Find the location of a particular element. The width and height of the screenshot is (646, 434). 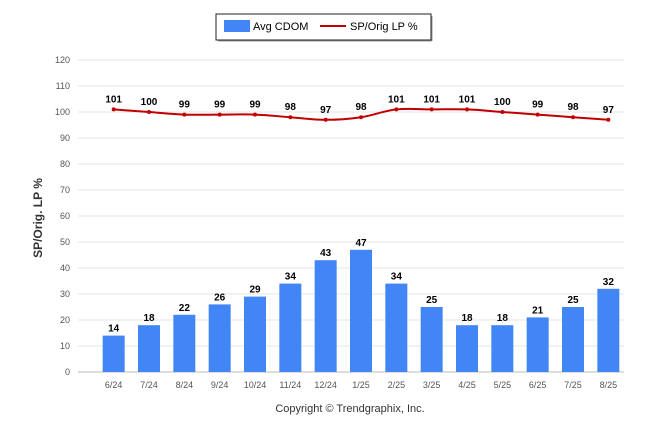

x-tick-label: 7/25 is located at coordinates (573, 385).